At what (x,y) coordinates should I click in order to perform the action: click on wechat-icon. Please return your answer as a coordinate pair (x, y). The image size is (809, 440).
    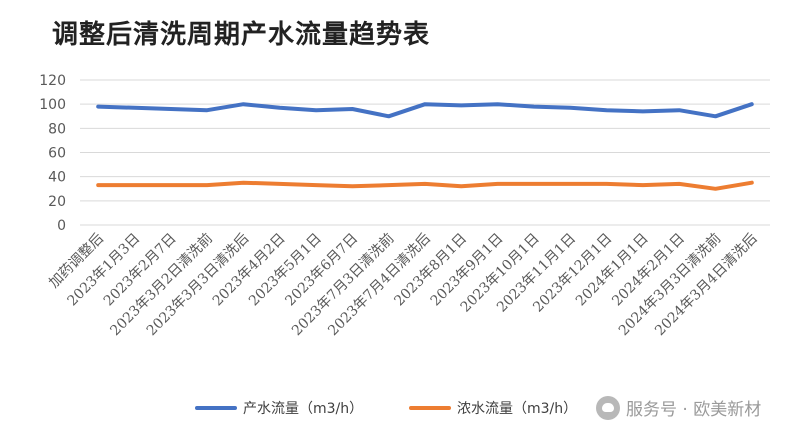
    Looking at the image, I should click on (608, 407).